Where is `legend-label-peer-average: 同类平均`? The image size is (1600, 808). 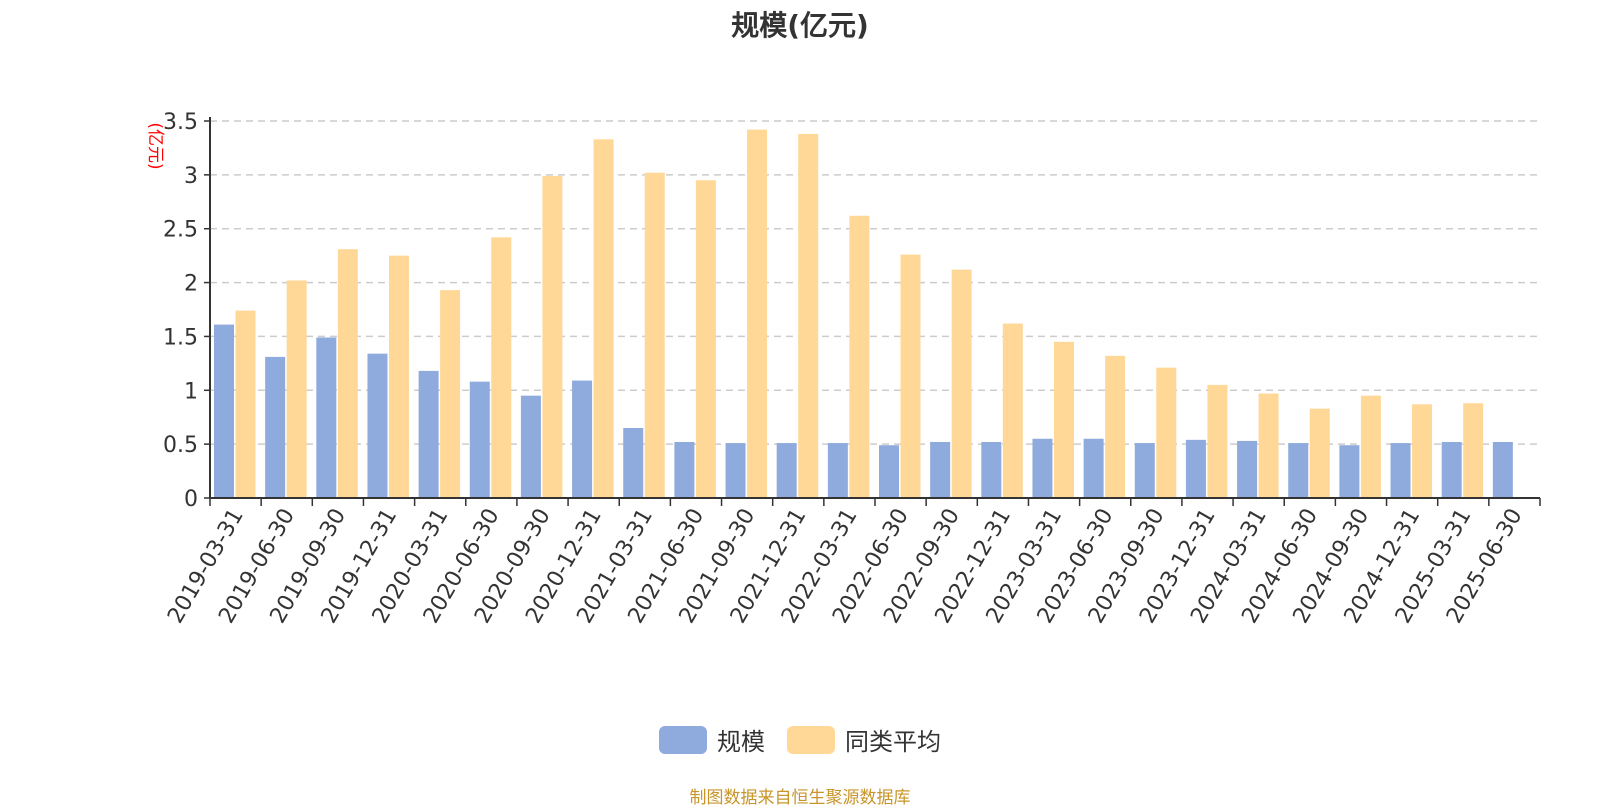
legend-label-peer-average: 同类平均 is located at coordinates (893, 742).